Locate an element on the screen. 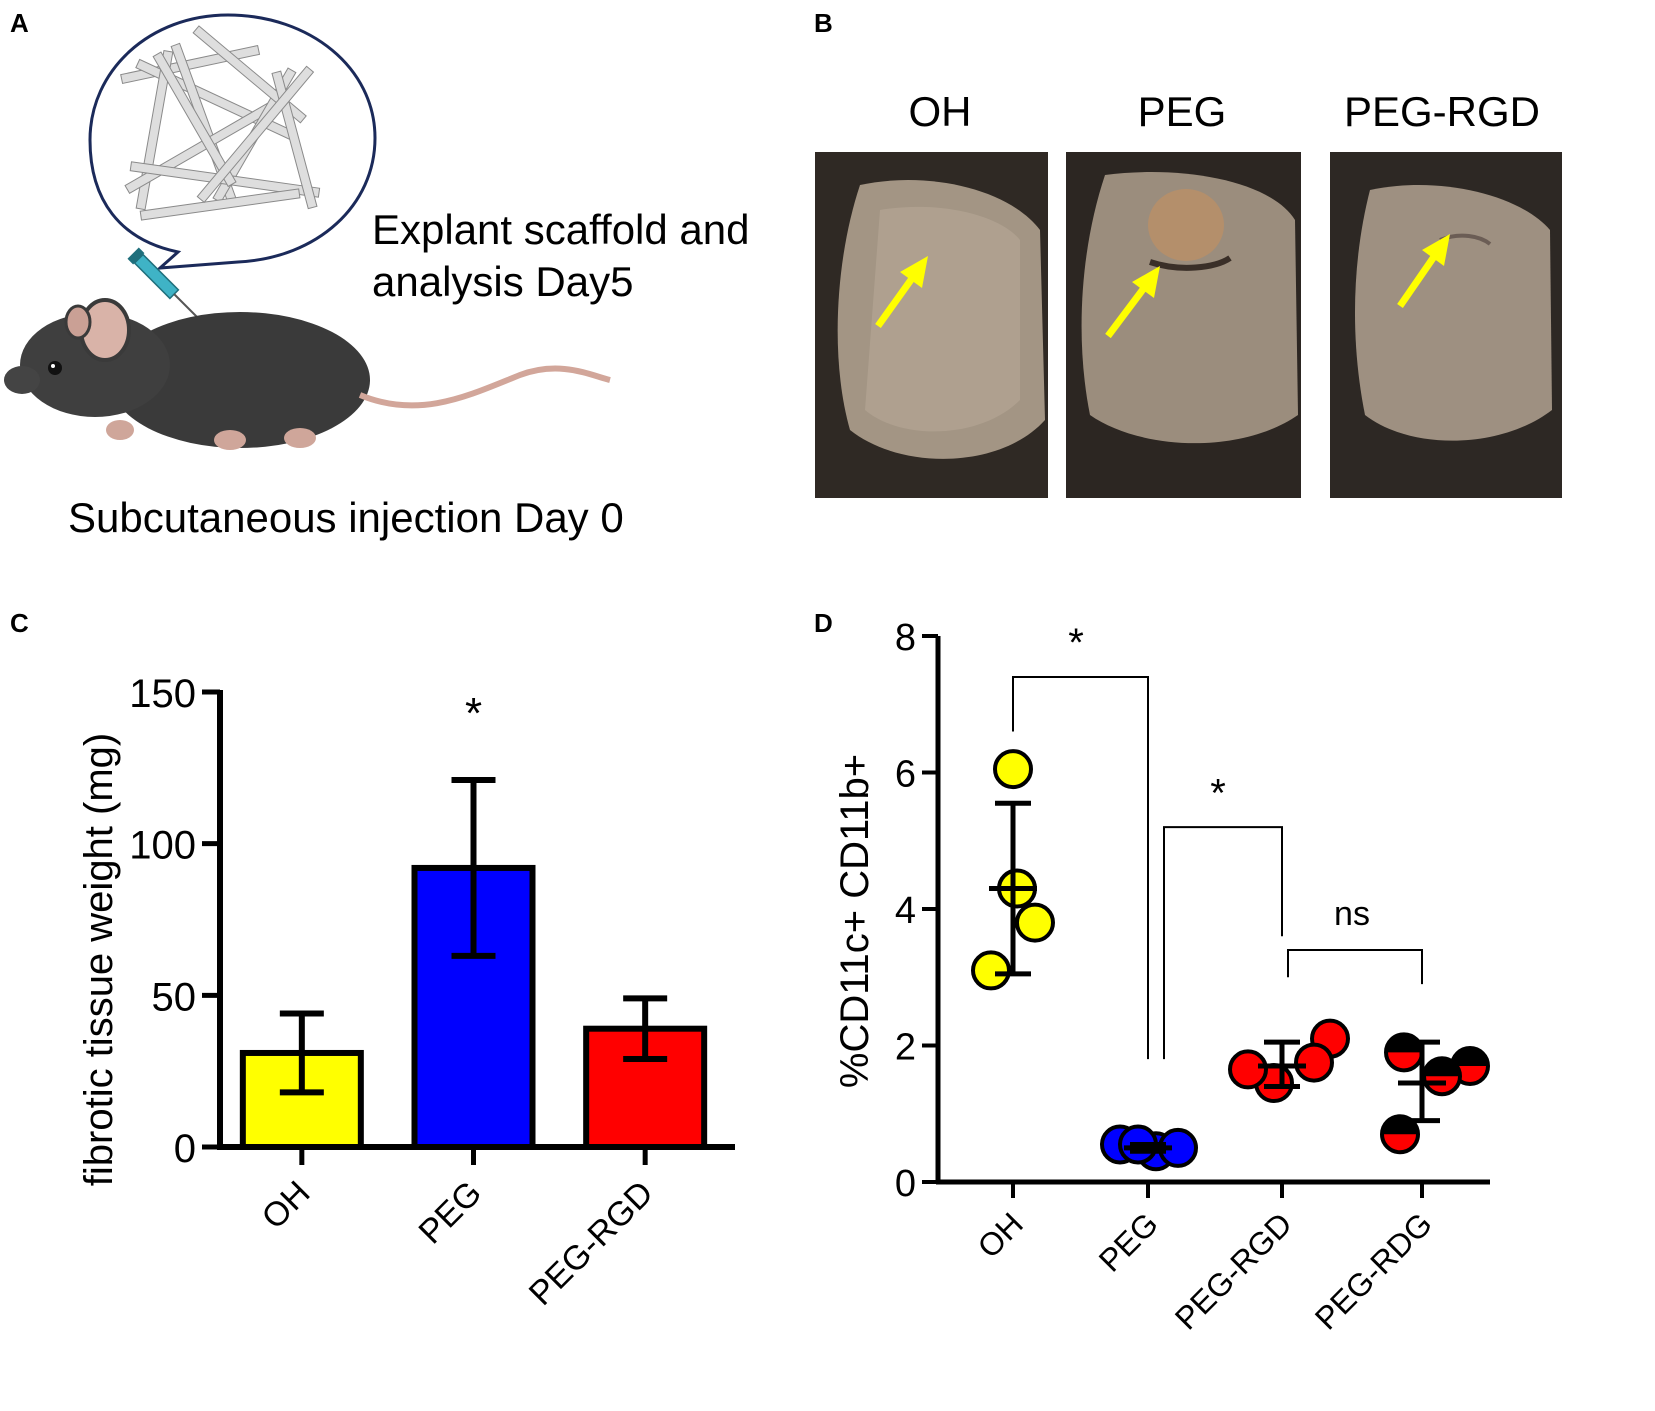 Image resolution: width=1655 pixels, height=1411 pixels. y-tick-label: 2 is located at coordinates (905, 1048).